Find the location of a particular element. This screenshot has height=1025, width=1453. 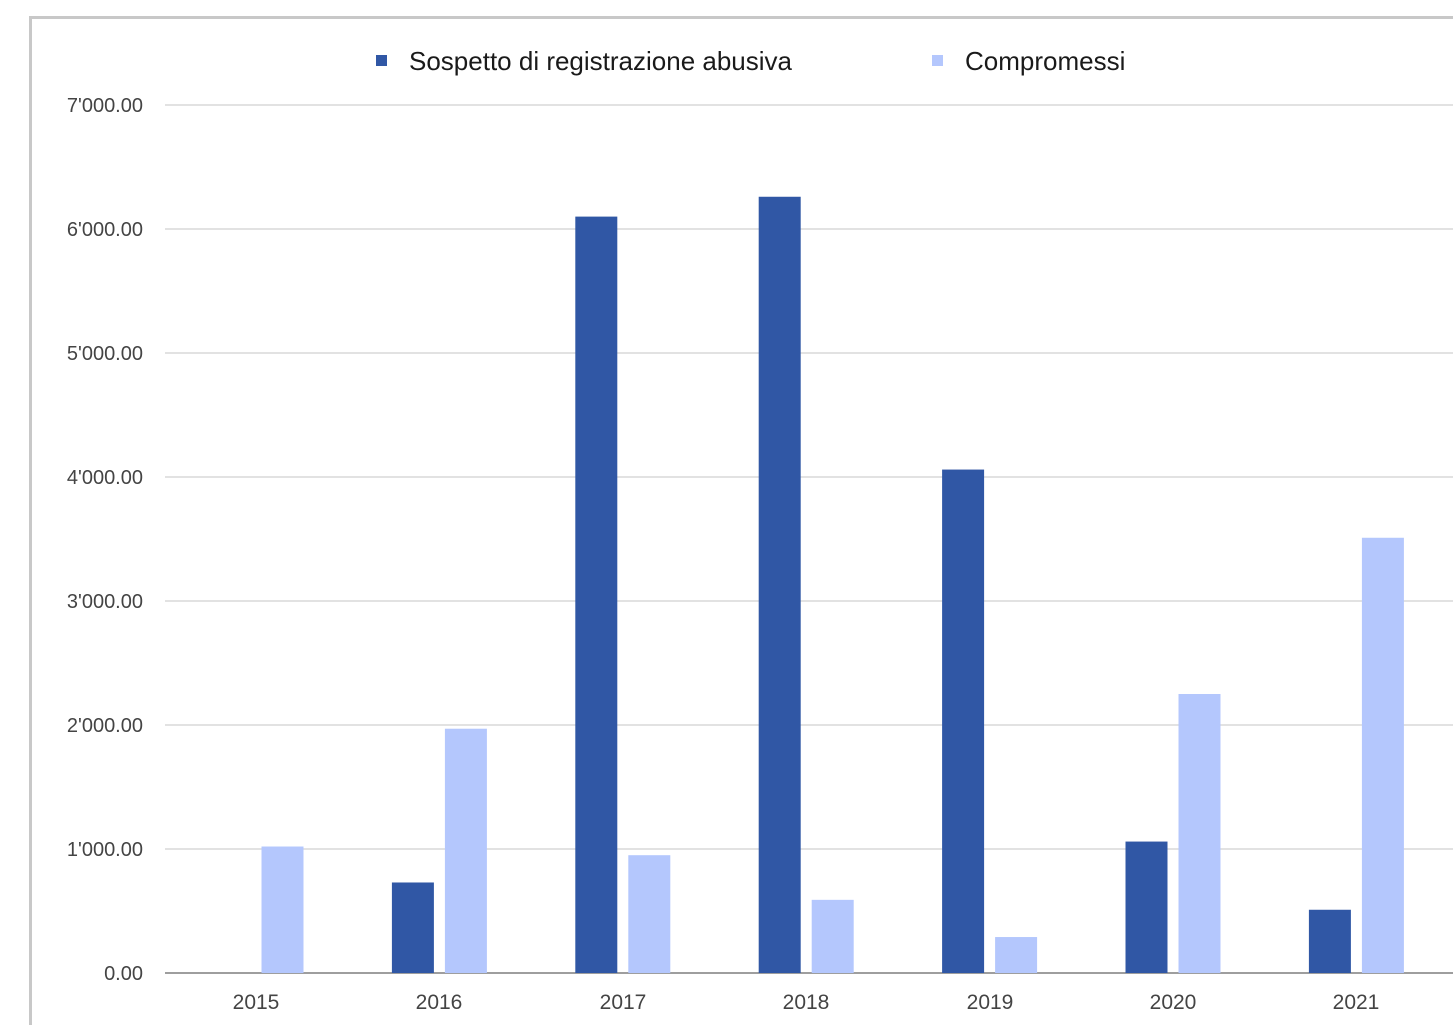

y-tick-label: 5'000.00 is located at coordinates (105, 354).